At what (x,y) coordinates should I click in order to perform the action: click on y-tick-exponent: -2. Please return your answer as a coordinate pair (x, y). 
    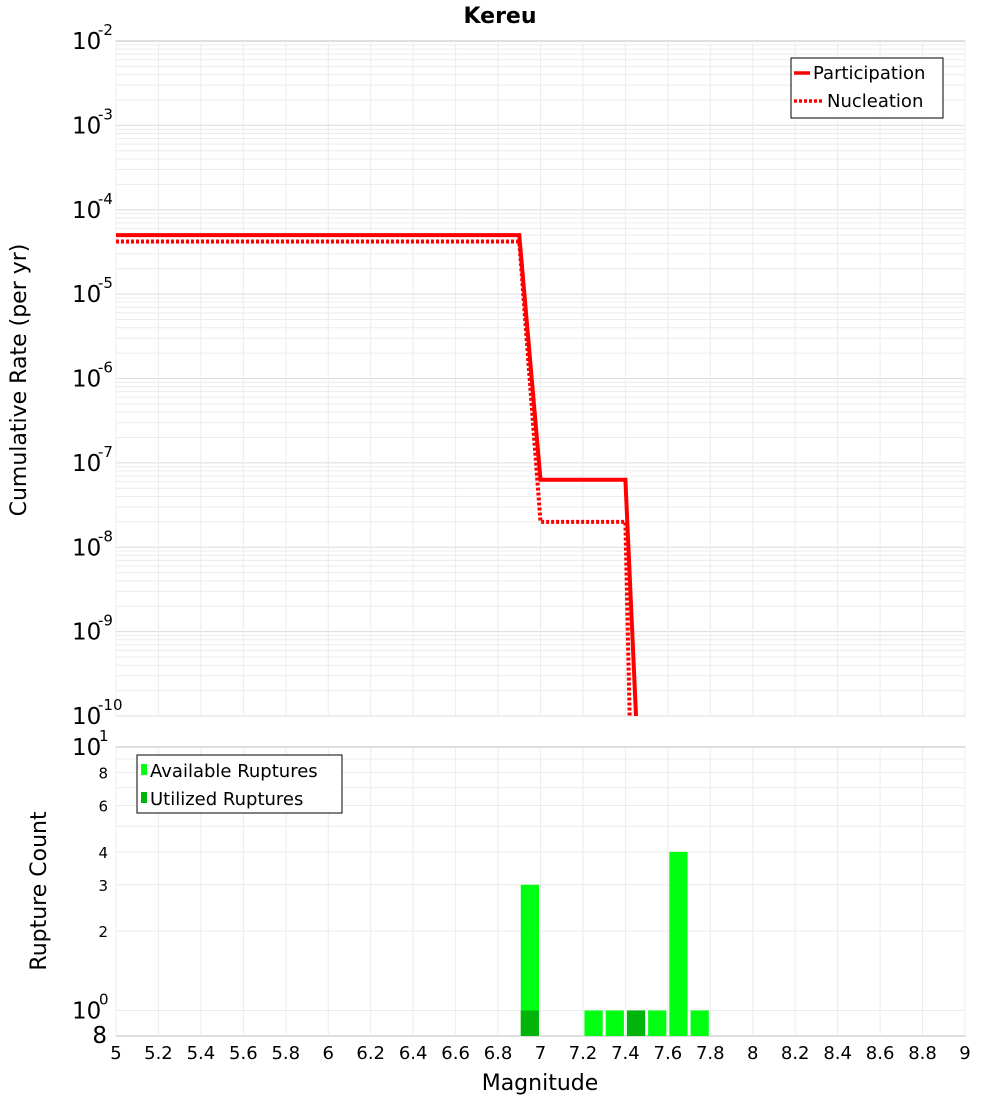
    Looking at the image, I should click on (105, 30).